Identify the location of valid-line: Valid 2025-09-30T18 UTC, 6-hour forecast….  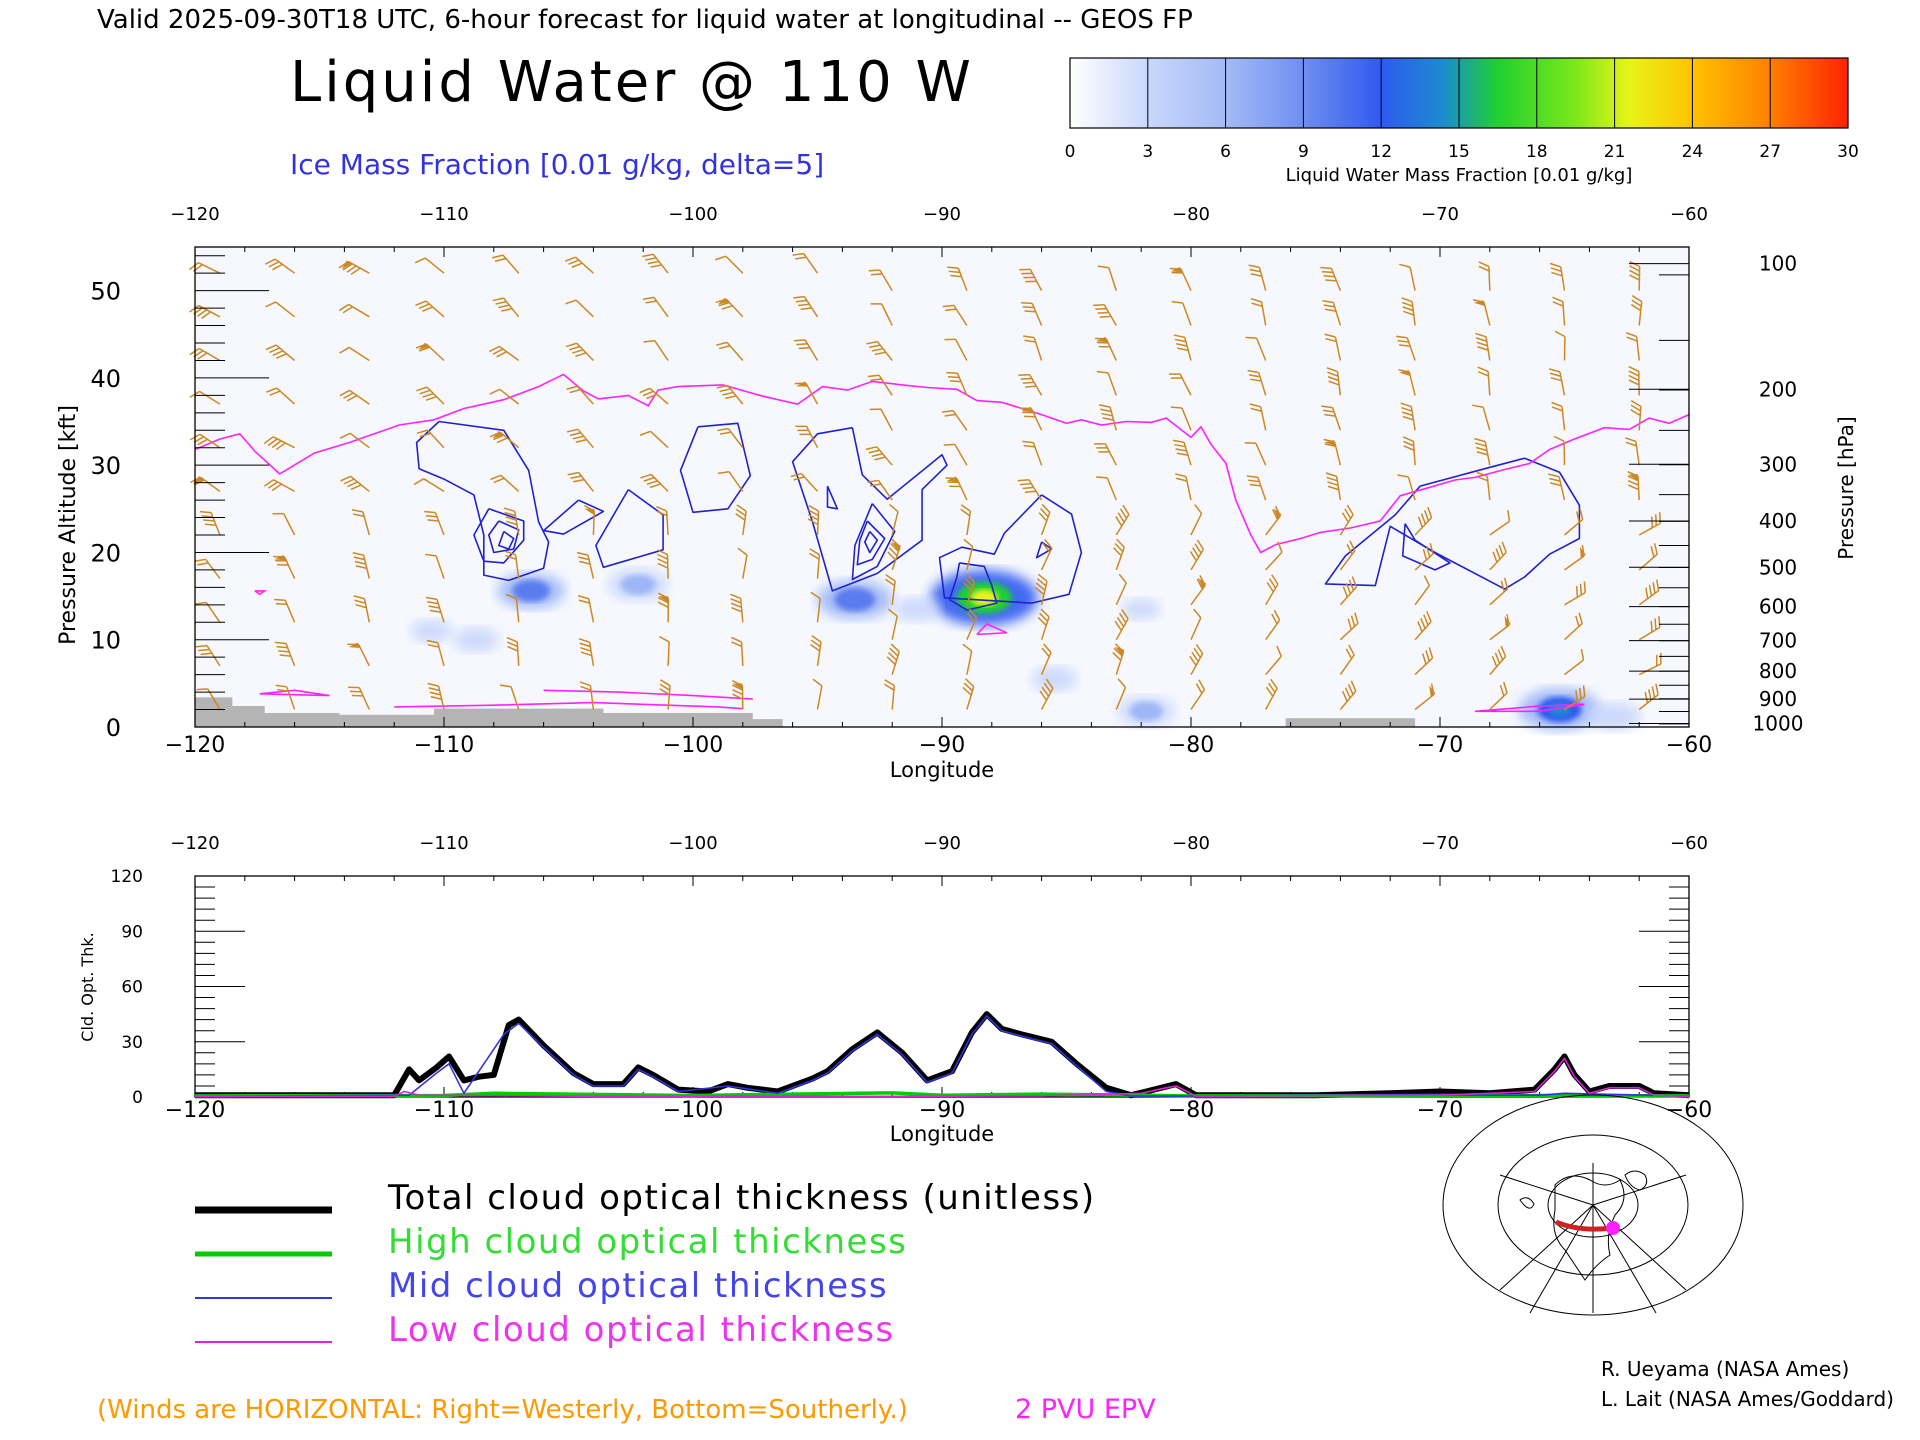
(645, 20).